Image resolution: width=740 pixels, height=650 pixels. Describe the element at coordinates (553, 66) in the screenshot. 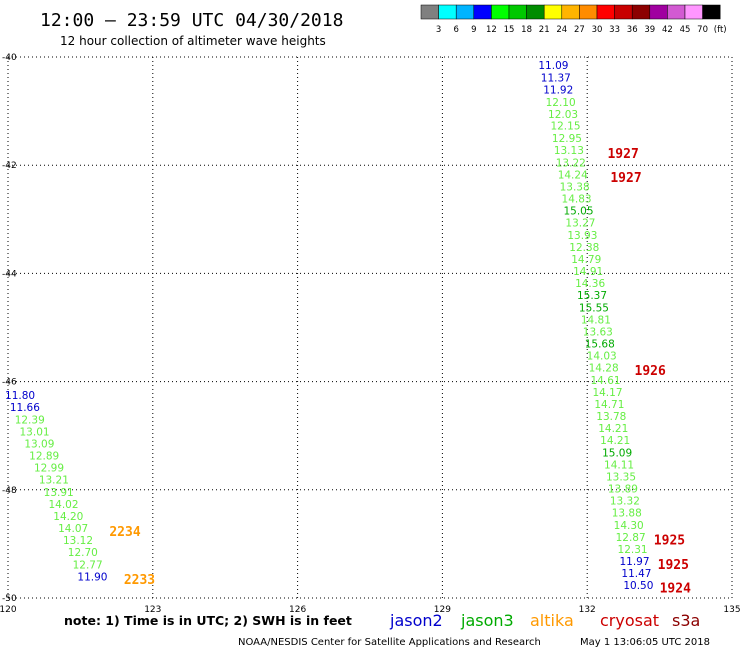

I see `wave-height-point: 11.09` at that location.